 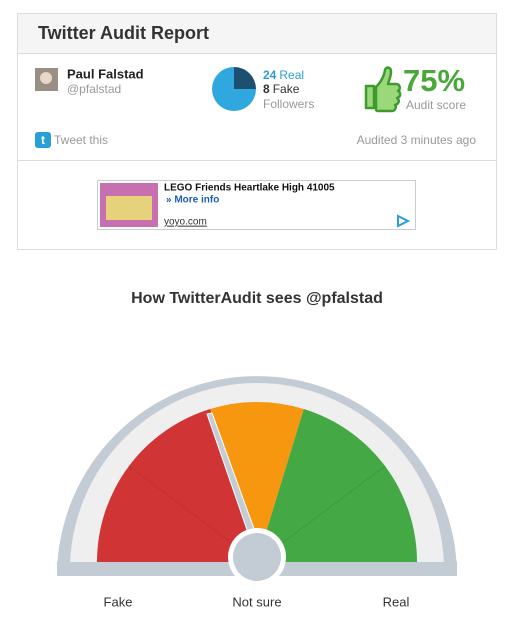 What do you see at coordinates (257, 33) in the screenshot?
I see `card-header` at bounding box center [257, 33].